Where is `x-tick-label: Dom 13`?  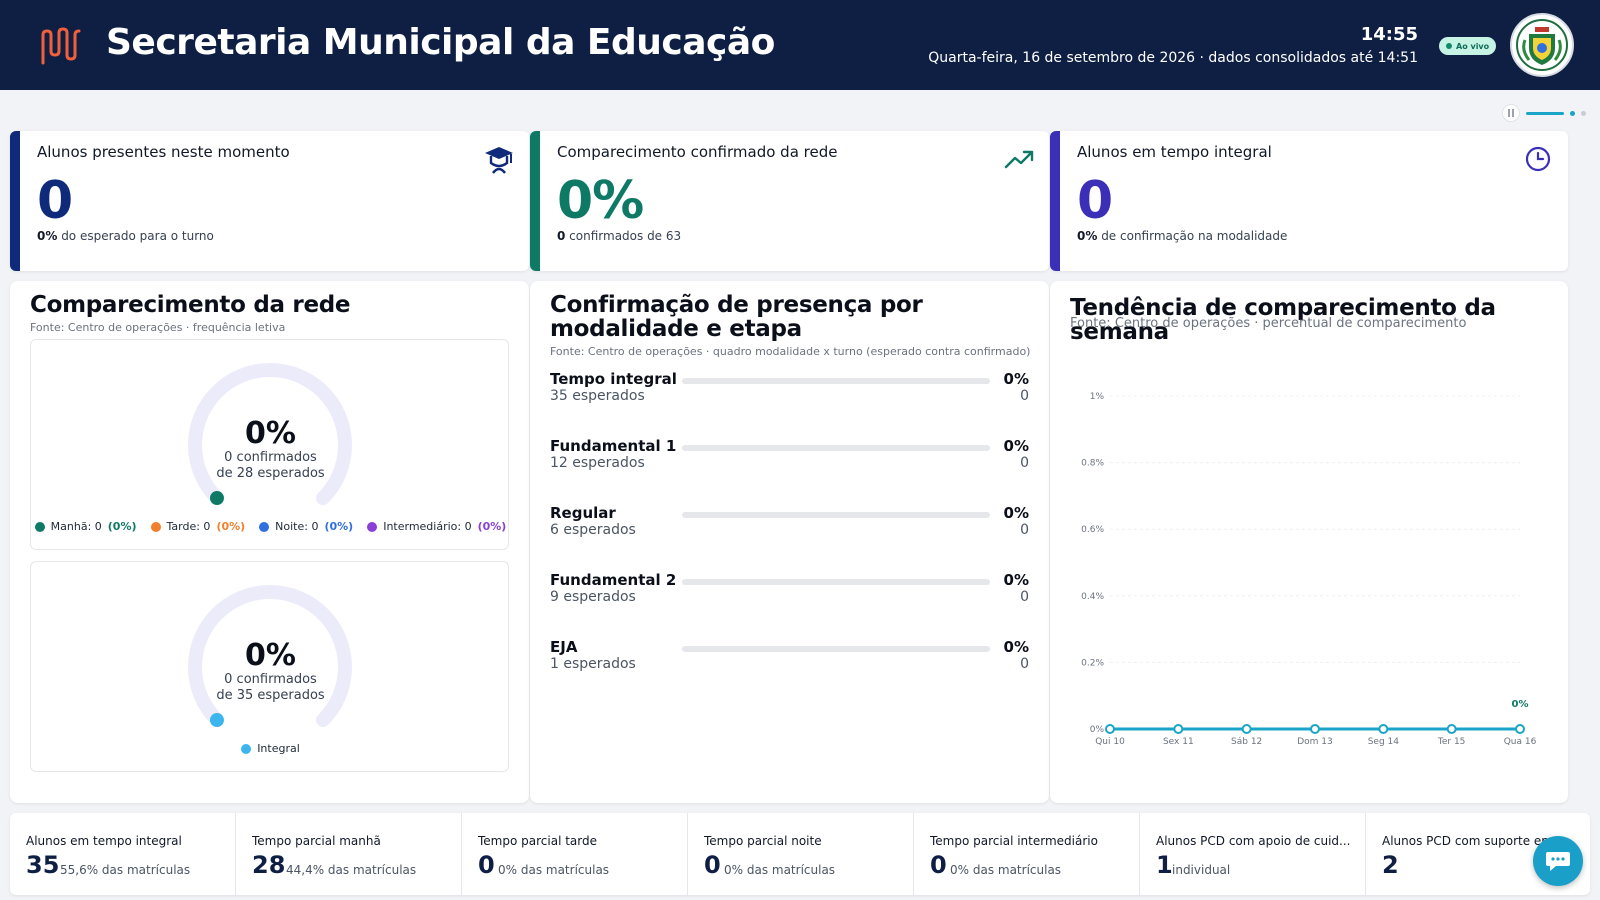
x-tick-label: Dom 13 is located at coordinates (1315, 742).